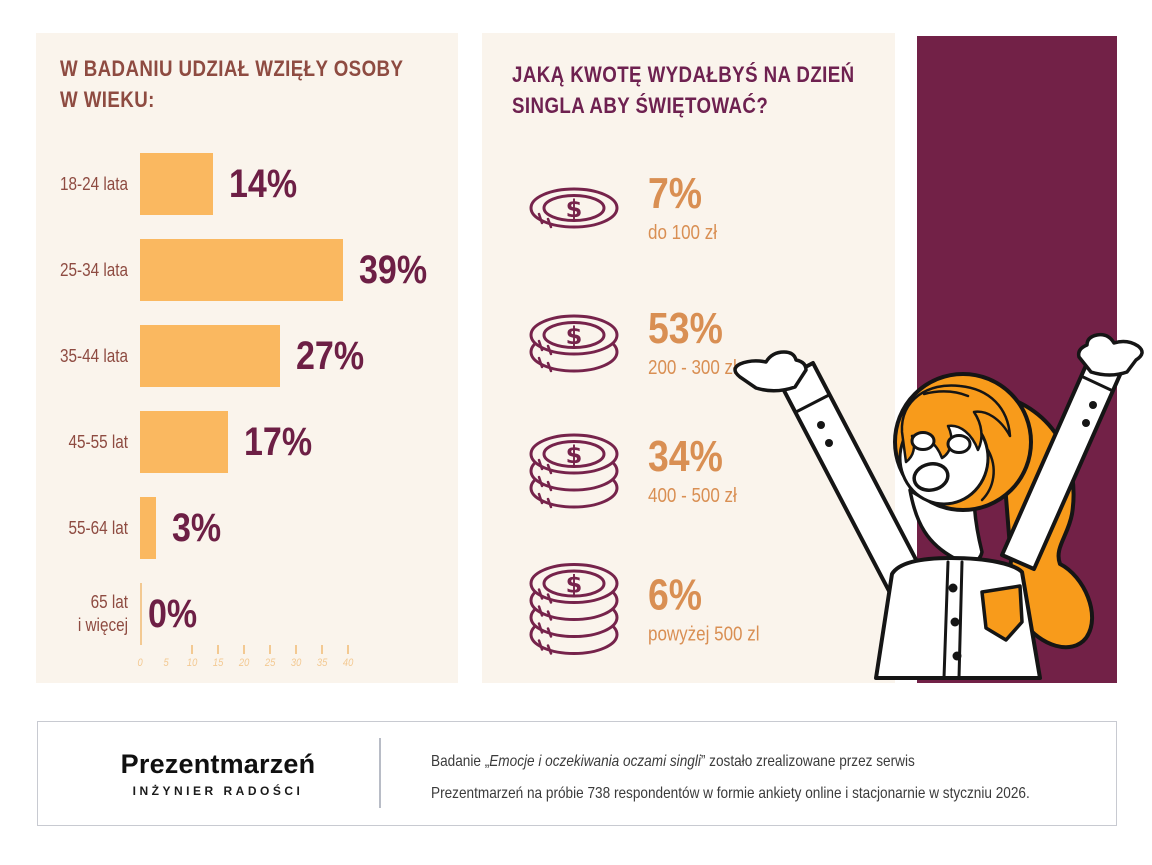  I want to click on coin-text: 7% do 100 zł, so click(688, 208).